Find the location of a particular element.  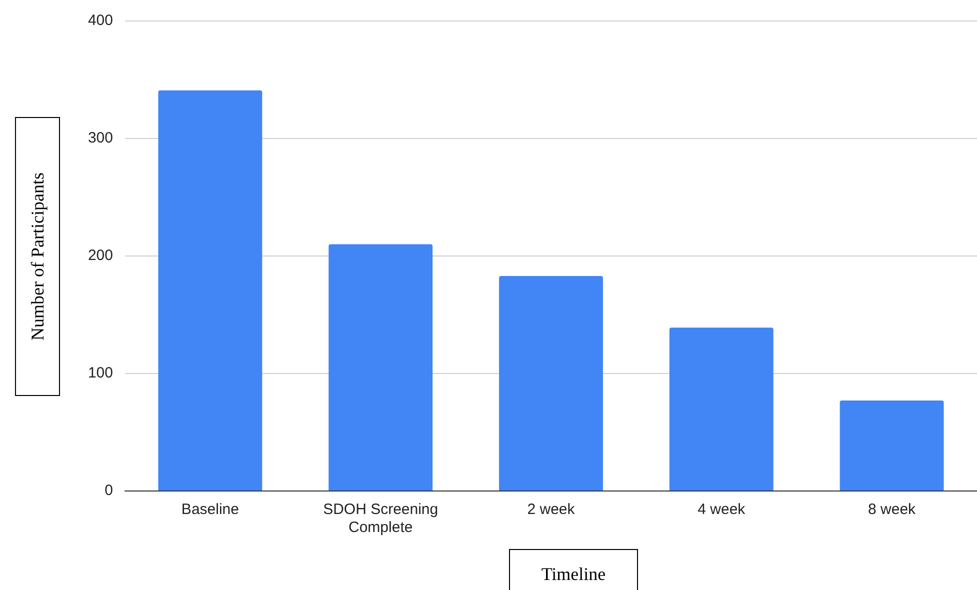

y-tick-label: 200 is located at coordinates (100, 255).